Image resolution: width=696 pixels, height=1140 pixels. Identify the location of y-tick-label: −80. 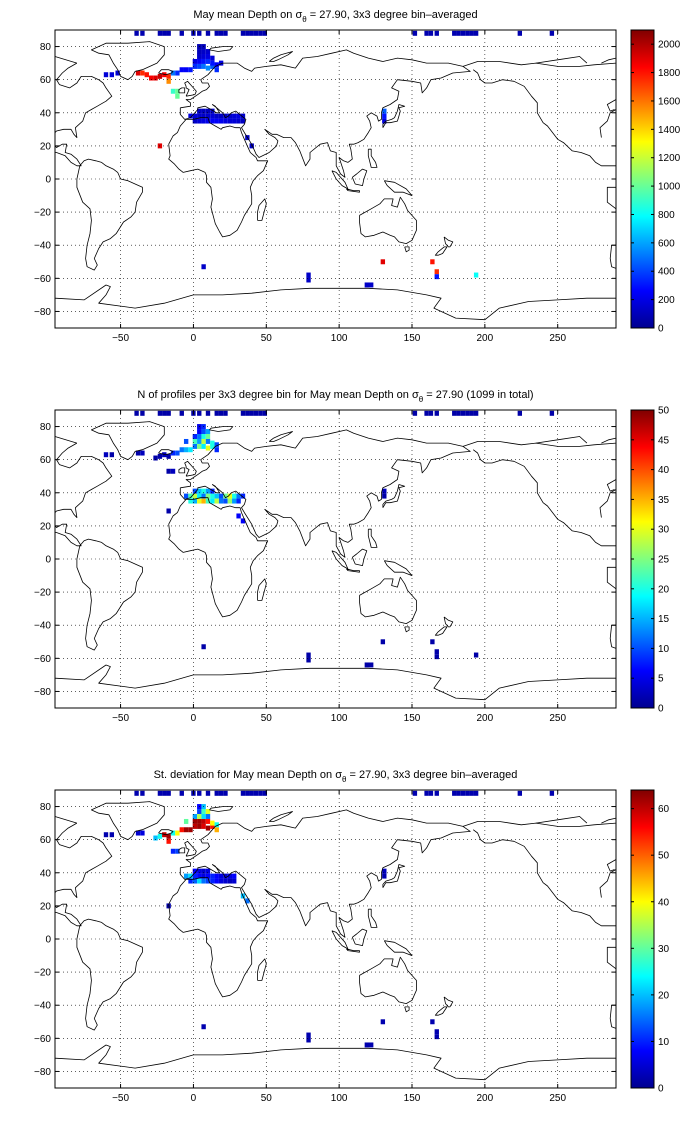
(42, 692).